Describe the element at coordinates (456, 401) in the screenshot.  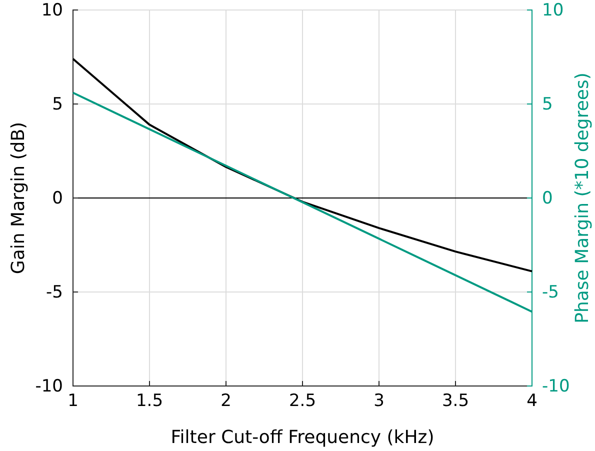
I see `x-tick-label: 3.5` at that location.